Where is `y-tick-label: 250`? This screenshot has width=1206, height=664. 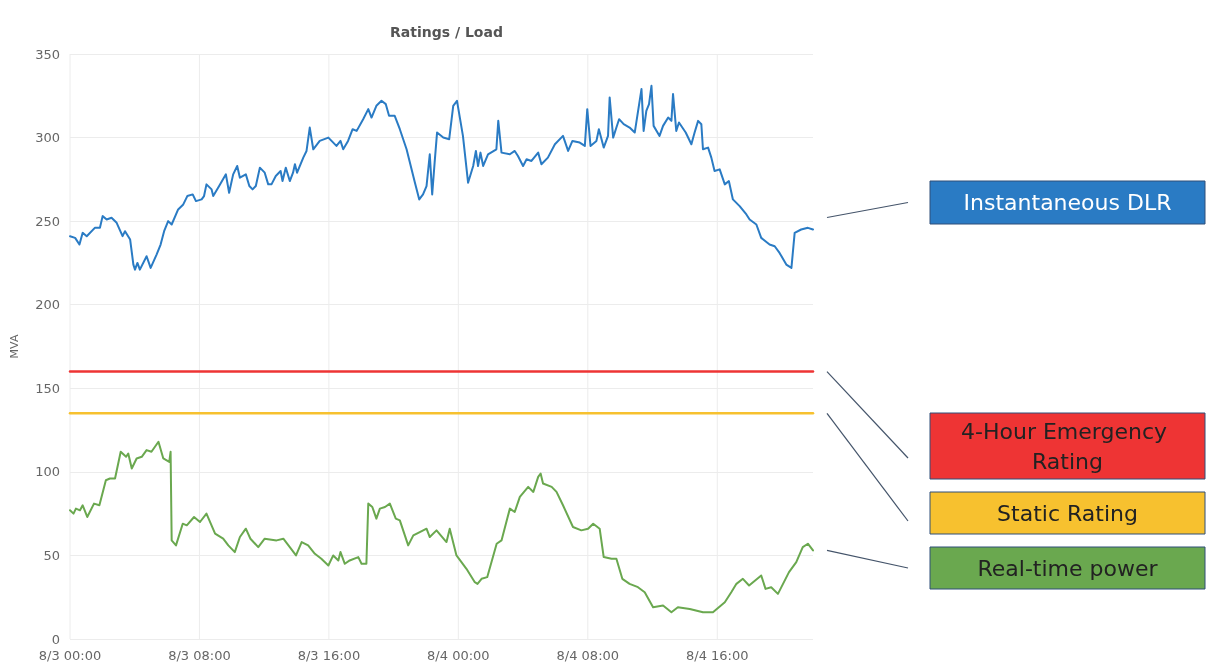 y-tick-label: 250 is located at coordinates (47, 221).